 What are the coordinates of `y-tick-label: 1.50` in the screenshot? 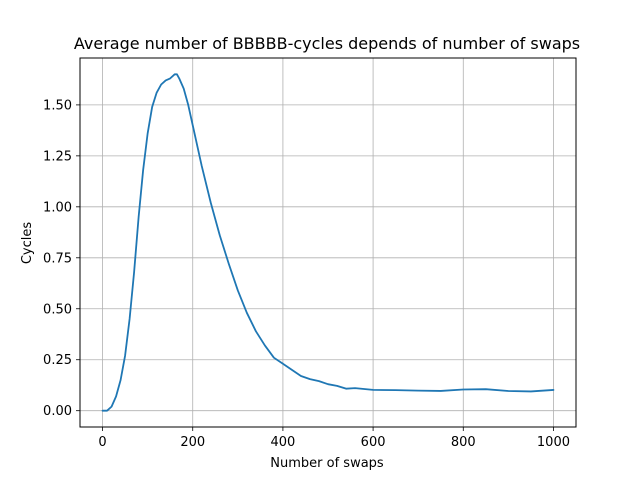 It's located at (57, 105).